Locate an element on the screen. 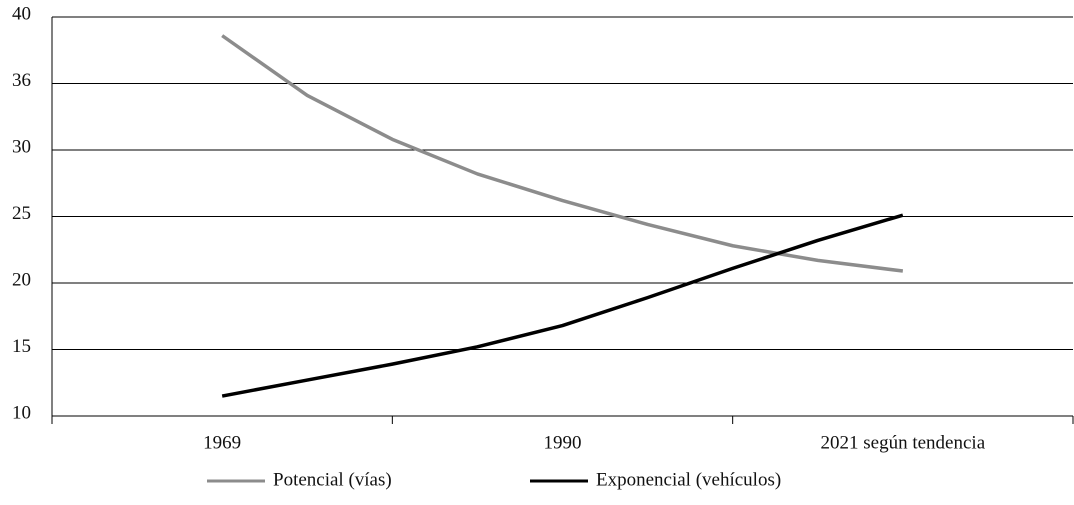  x-tick-label: 1969 is located at coordinates (222, 442).